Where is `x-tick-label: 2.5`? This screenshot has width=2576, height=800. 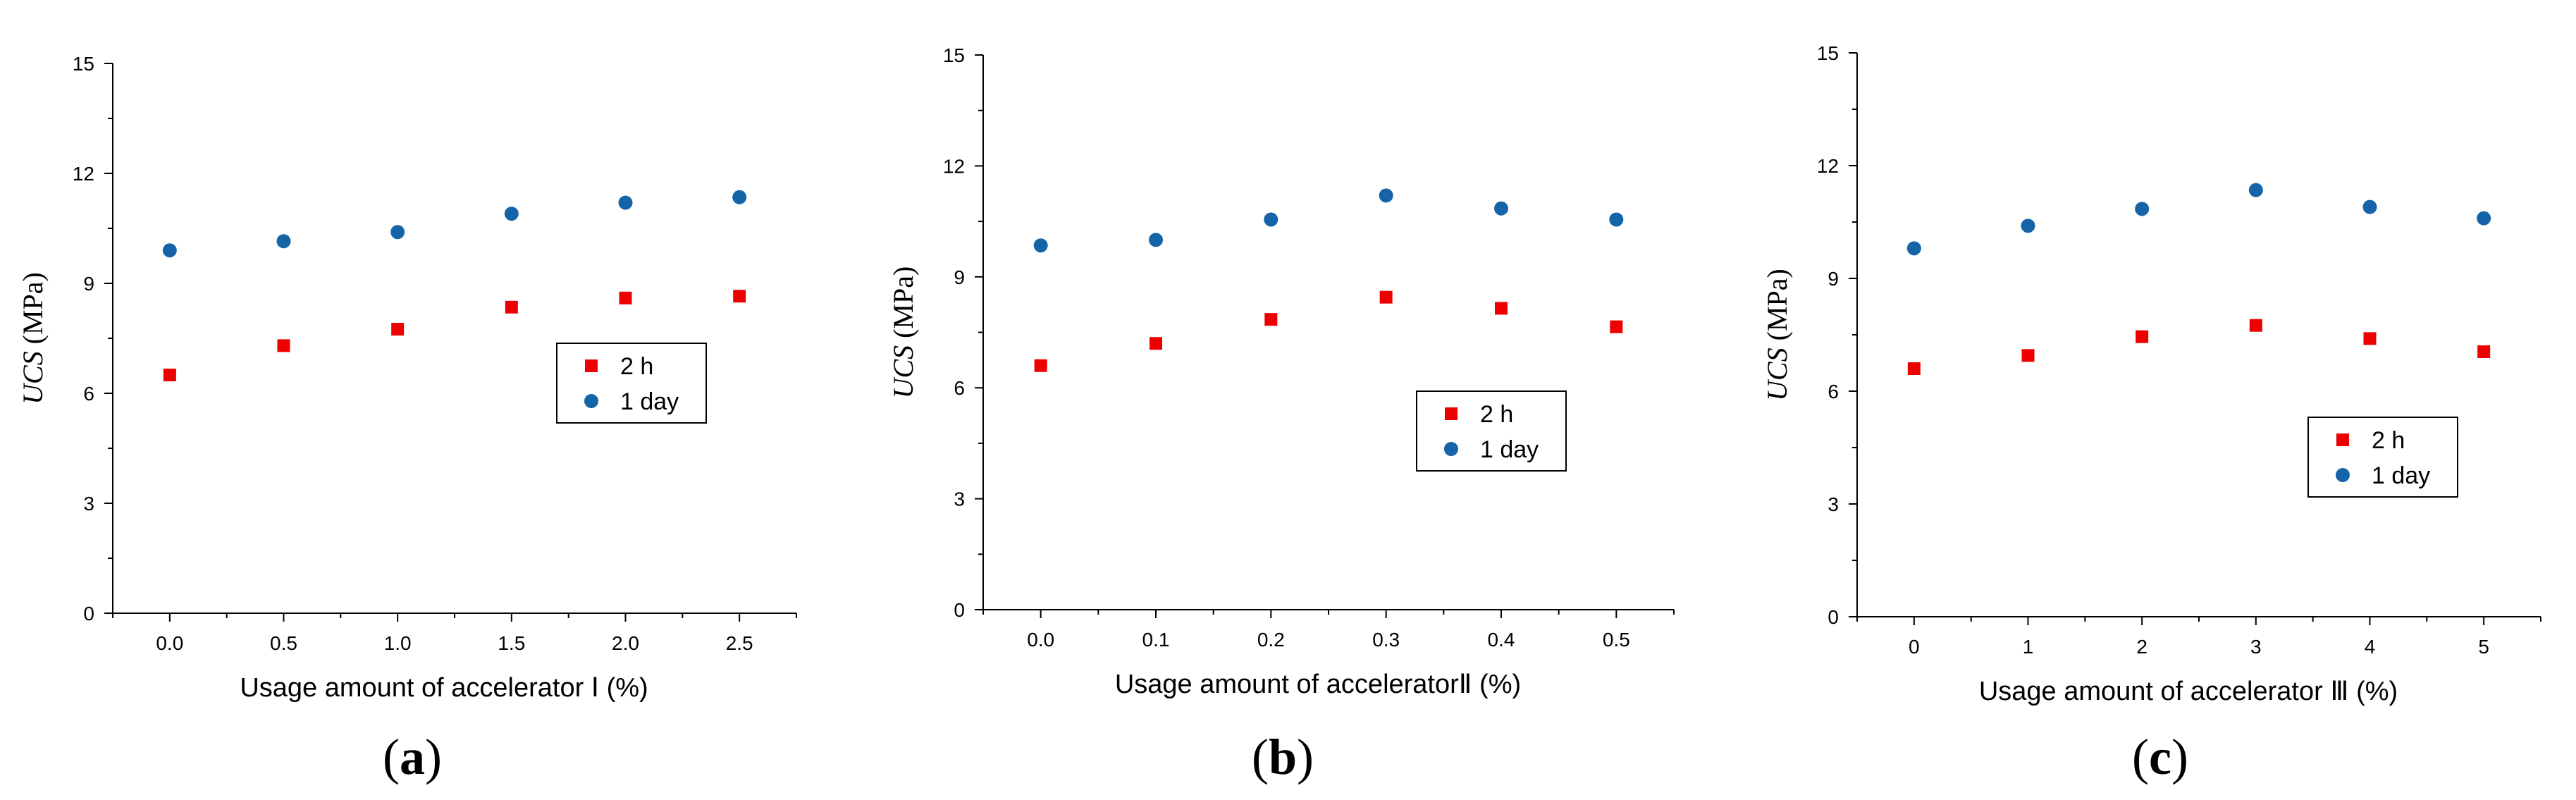
x-tick-label: 2.5 is located at coordinates (739, 643).